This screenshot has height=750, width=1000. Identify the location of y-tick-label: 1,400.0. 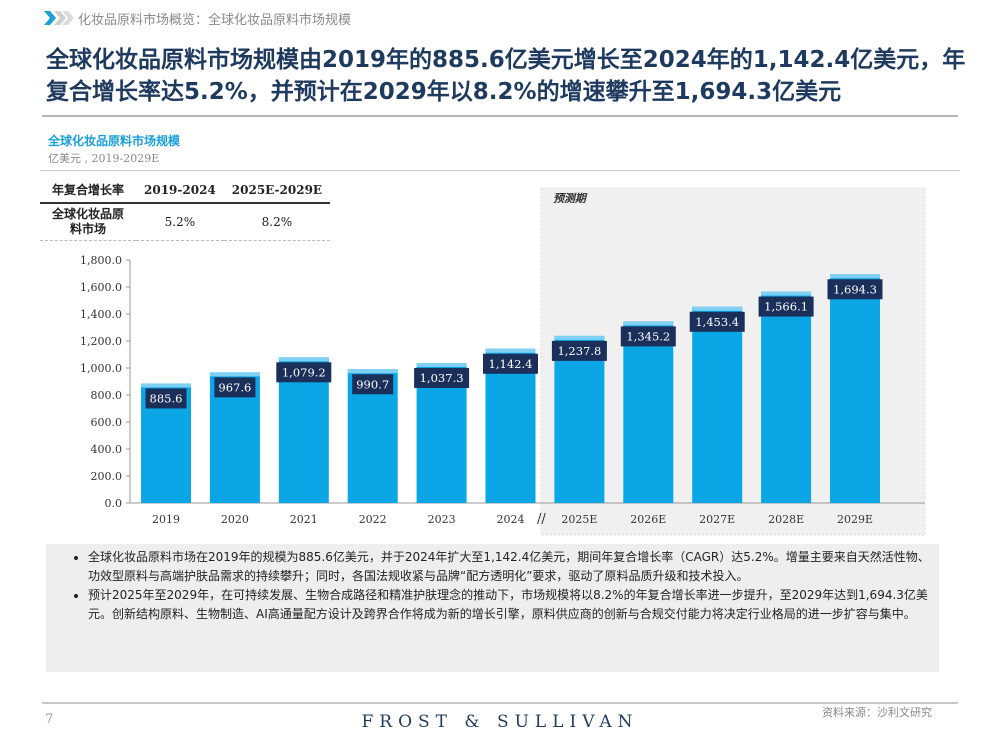
(101, 314).